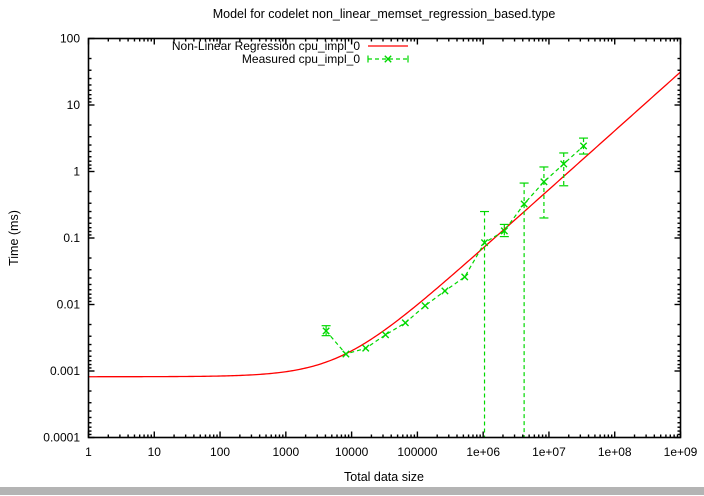 This screenshot has width=704, height=496. What do you see at coordinates (266, 46) in the screenshot?
I see `legend-label-regression: Non-Linear Regression cpu_impl_0` at bounding box center [266, 46].